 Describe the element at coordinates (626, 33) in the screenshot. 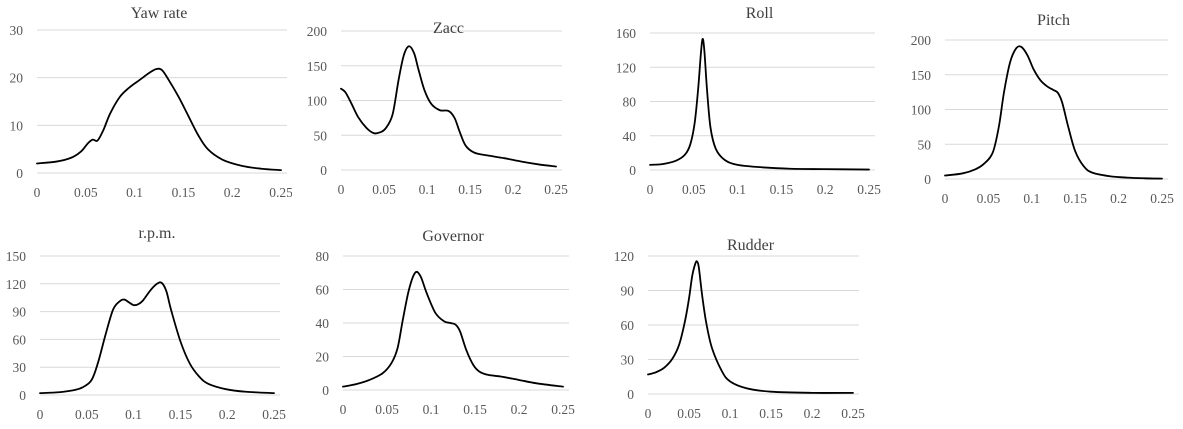

I see `y-tick-label: 160` at that location.